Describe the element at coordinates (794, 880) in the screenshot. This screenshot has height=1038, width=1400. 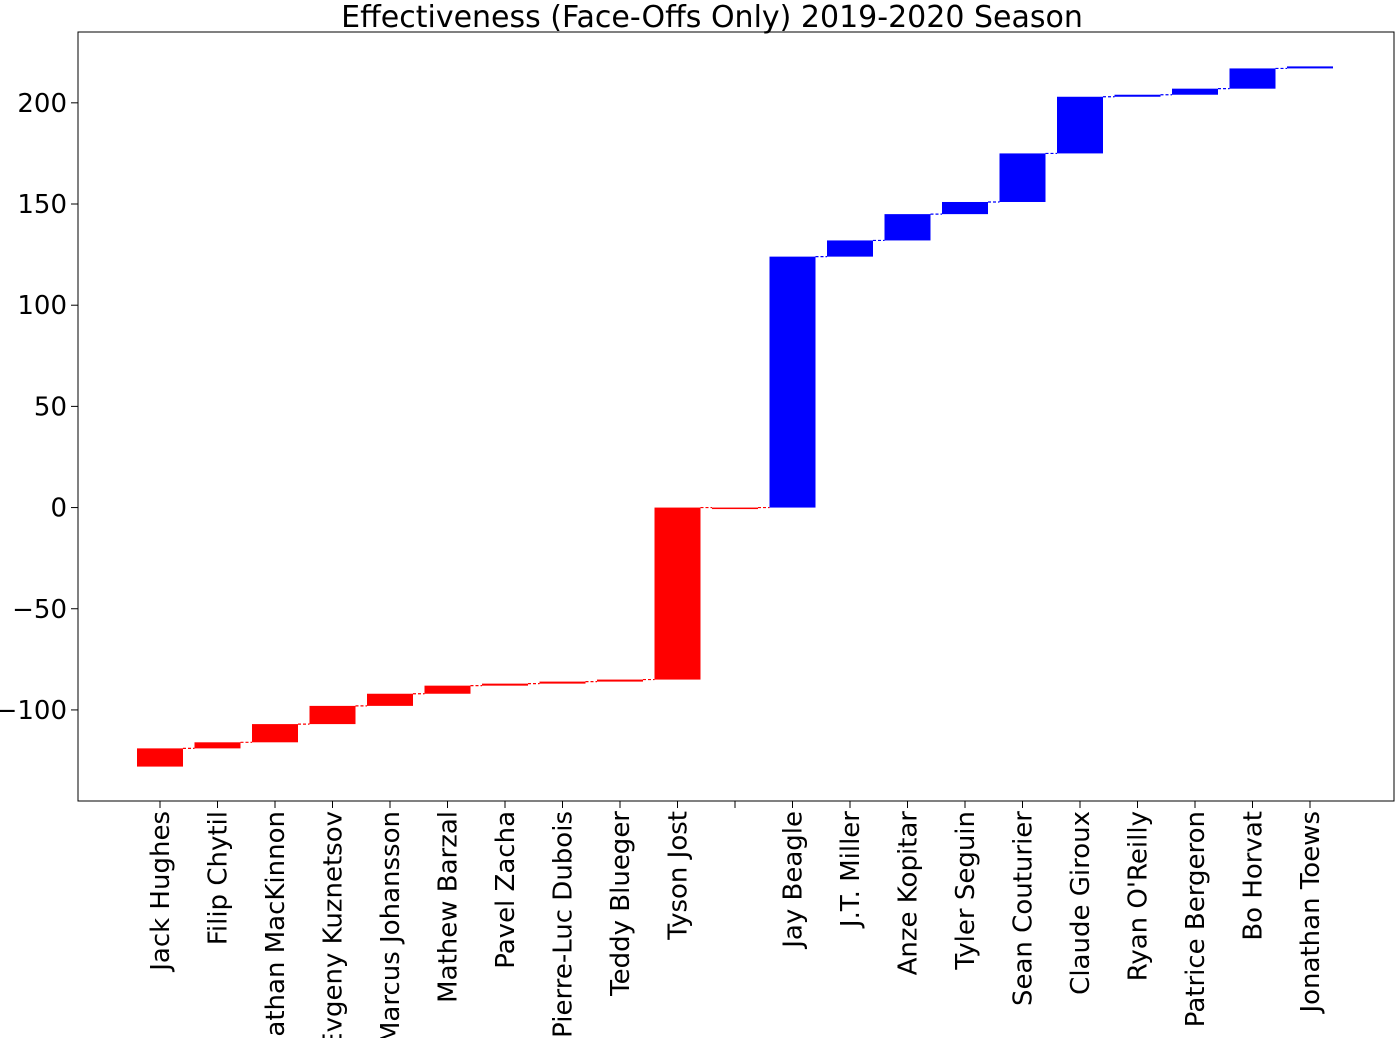
I see `x-tick-label: Jay Beagle` at that location.